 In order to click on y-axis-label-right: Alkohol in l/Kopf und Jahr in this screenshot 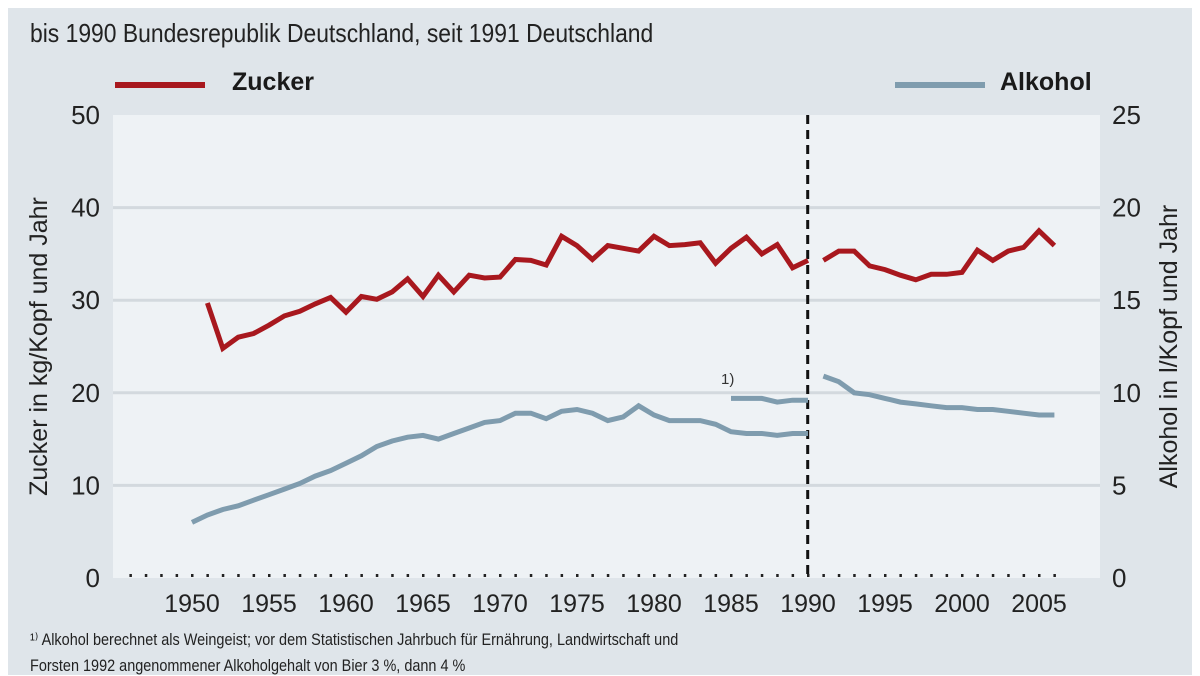, I will do `click(1169, 347)`.